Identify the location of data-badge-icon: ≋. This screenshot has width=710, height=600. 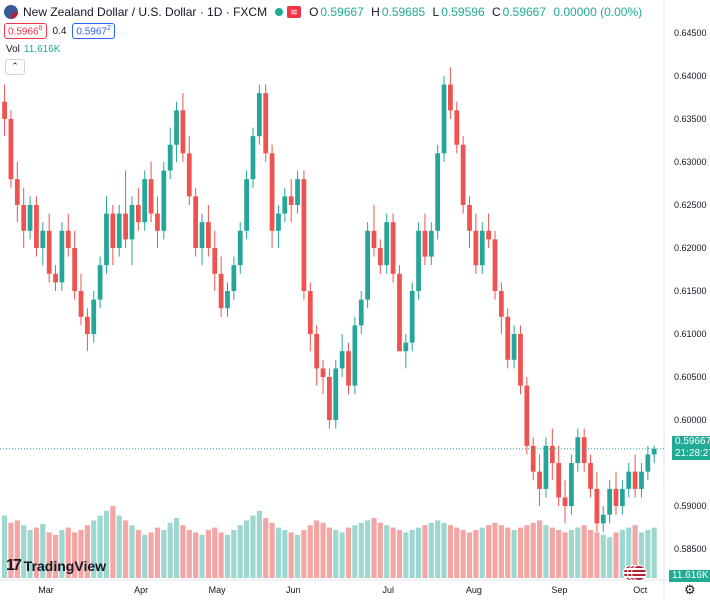
(294, 12).